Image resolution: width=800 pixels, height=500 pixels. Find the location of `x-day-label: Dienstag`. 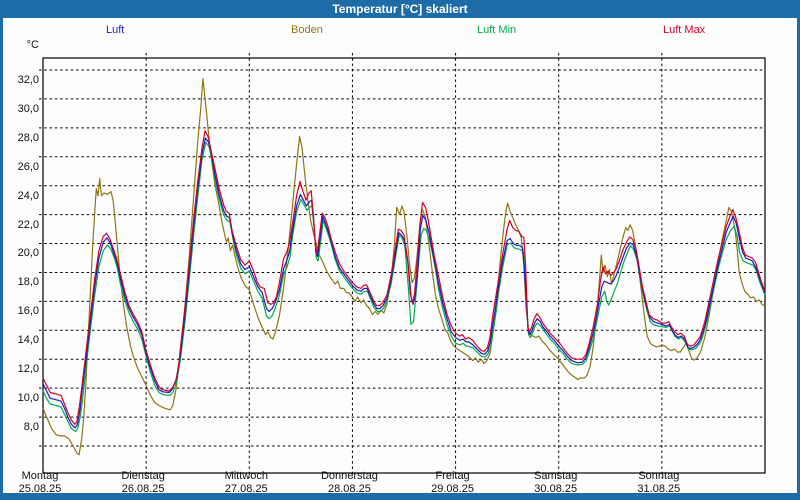

x-day-label: Dienstag is located at coordinates (143, 476).